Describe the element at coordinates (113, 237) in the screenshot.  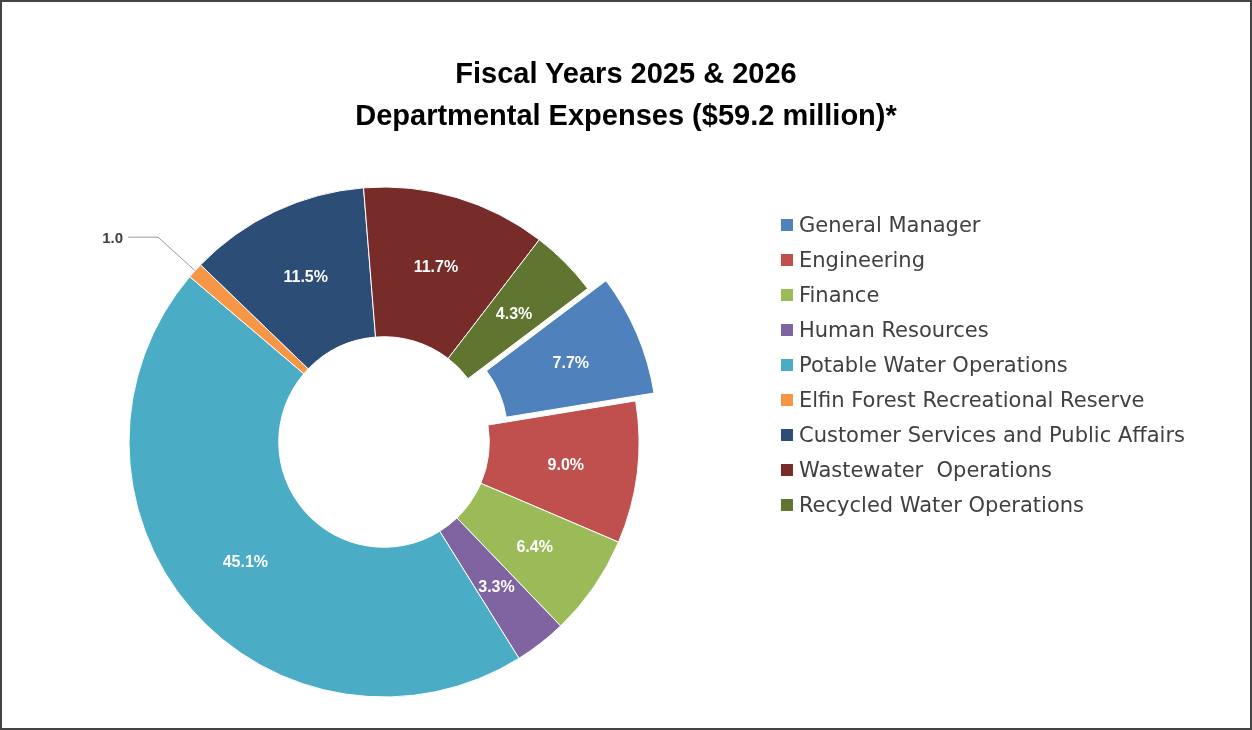
I see `data-label: 1.0` at that location.